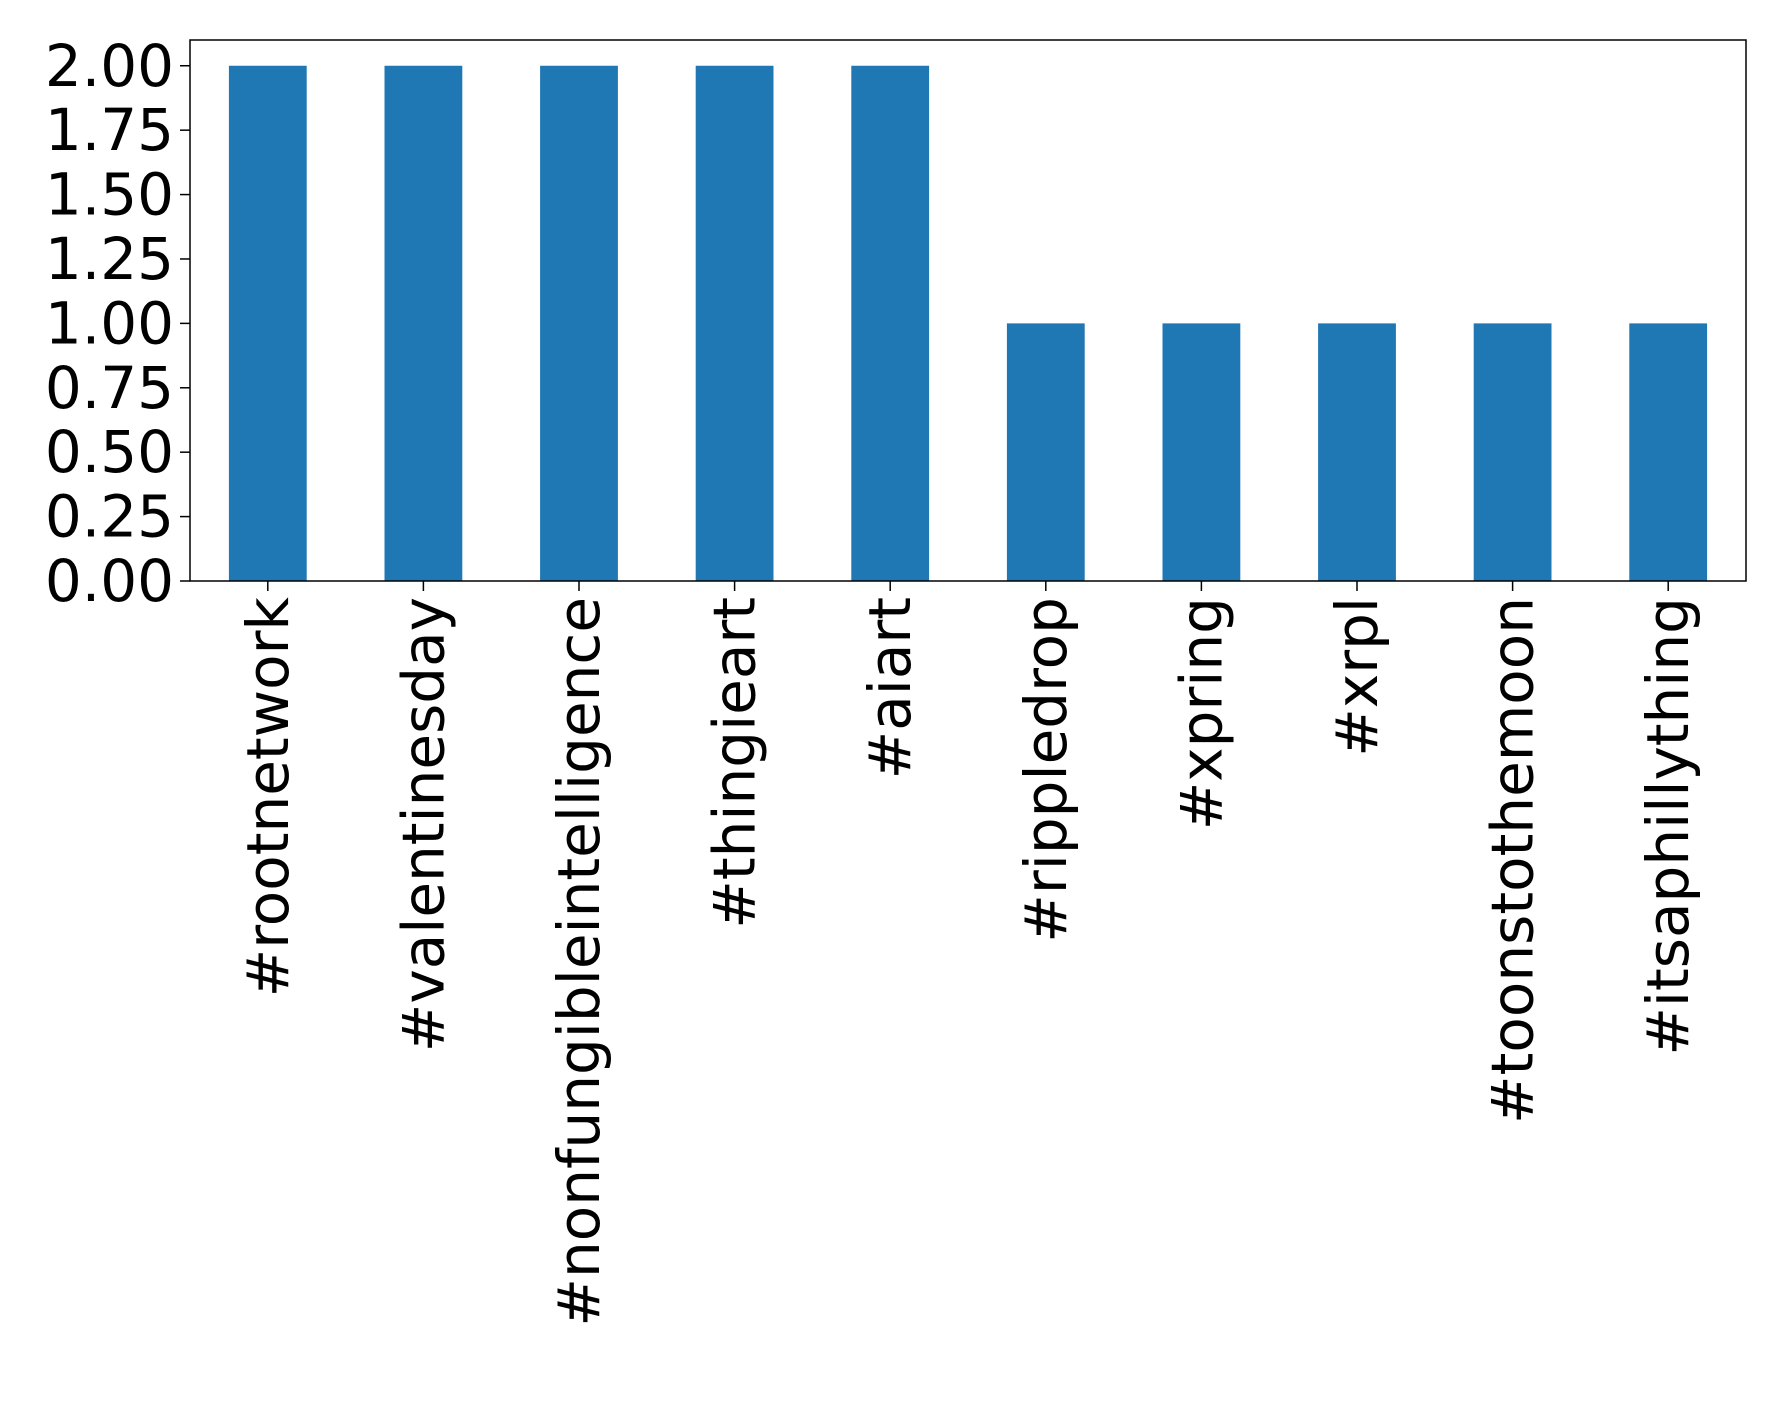 The height and width of the screenshot is (1414, 1778). I want to click on y-tick-label-0: 0.00, so click(109, 581).